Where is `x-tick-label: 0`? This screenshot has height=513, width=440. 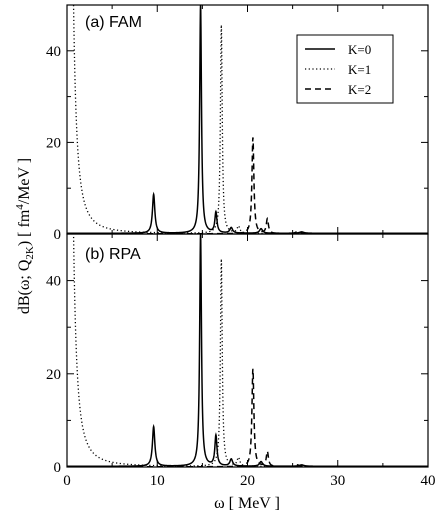 x-tick-label: 0 is located at coordinates (67, 481).